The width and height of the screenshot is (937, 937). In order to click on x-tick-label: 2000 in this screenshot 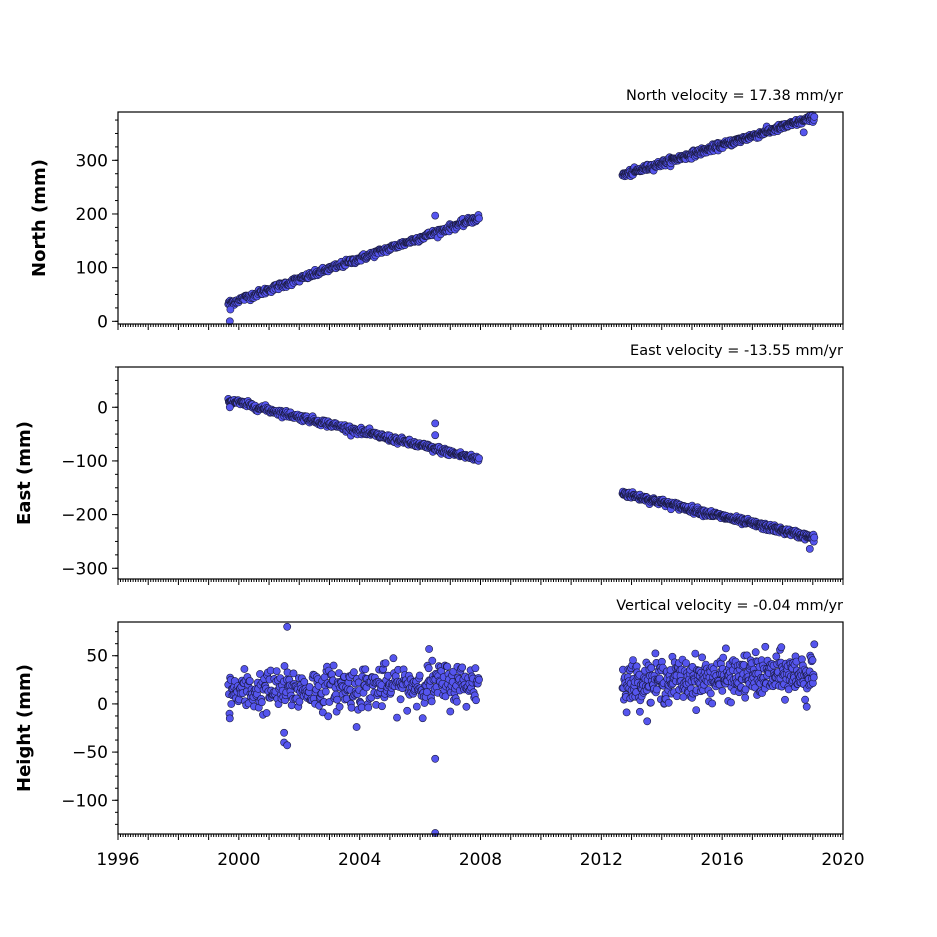, I will do `click(238, 860)`.